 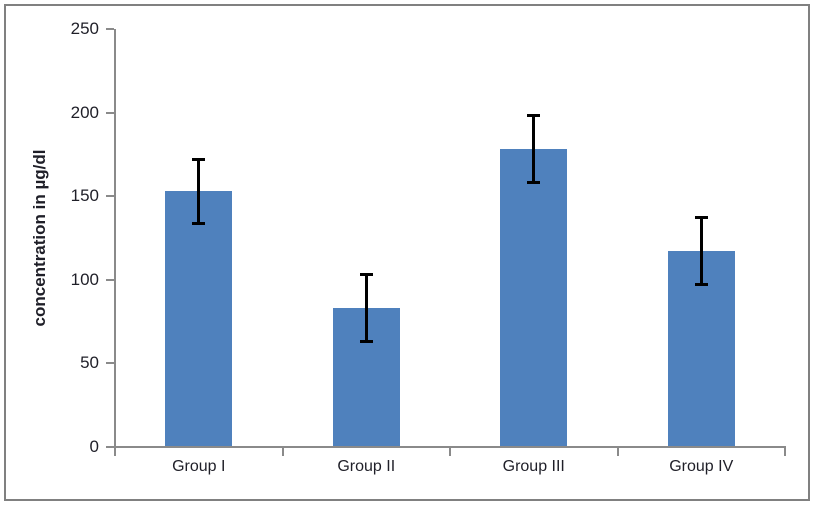 I want to click on y-tick-label: 150, so click(x=84, y=196).